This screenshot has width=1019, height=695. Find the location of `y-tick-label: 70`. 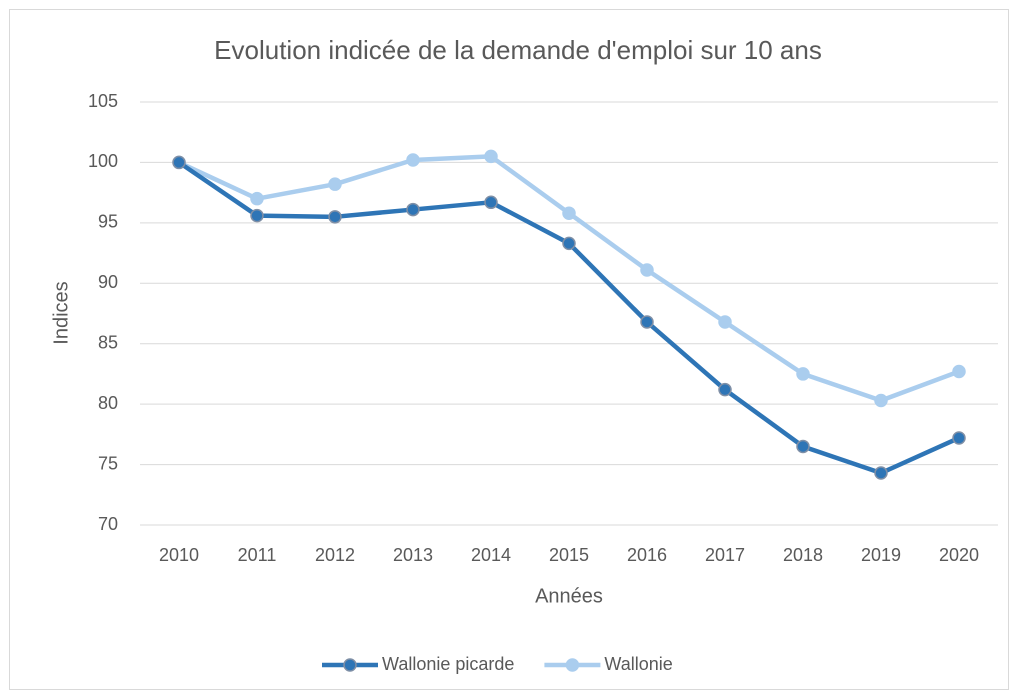

y-tick-label: 70 is located at coordinates (108, 524).